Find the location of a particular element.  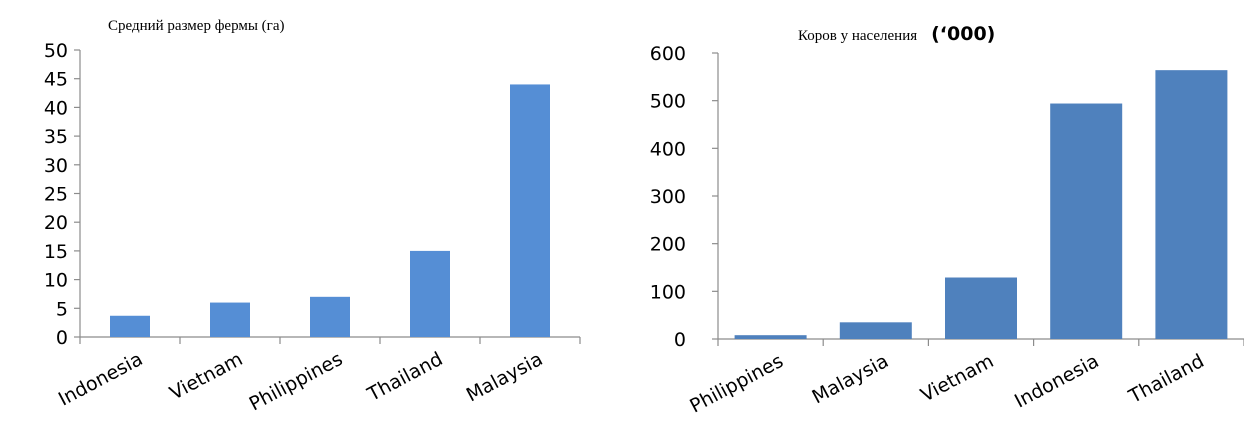

y-tick-label: 400 is located at coordinates (668, 149).